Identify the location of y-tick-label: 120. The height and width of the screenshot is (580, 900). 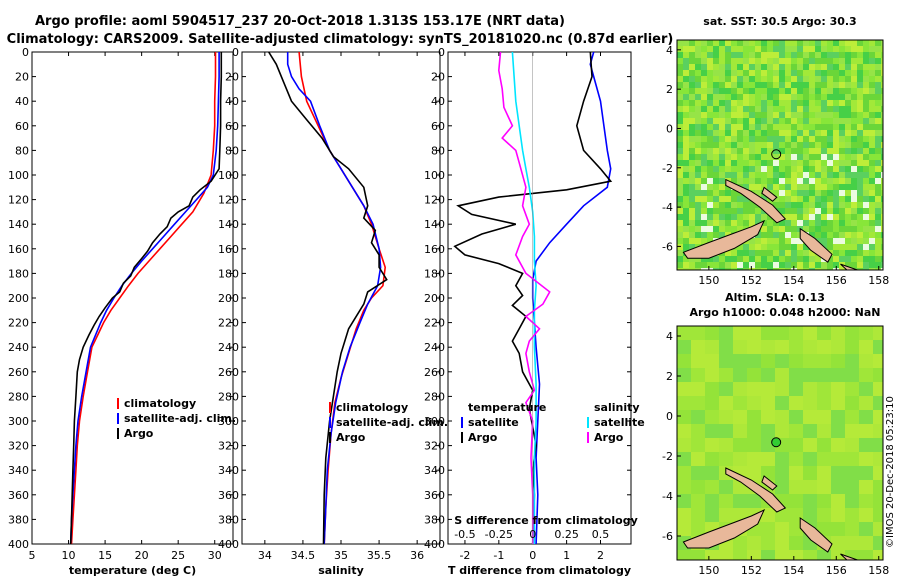
(434, 200).